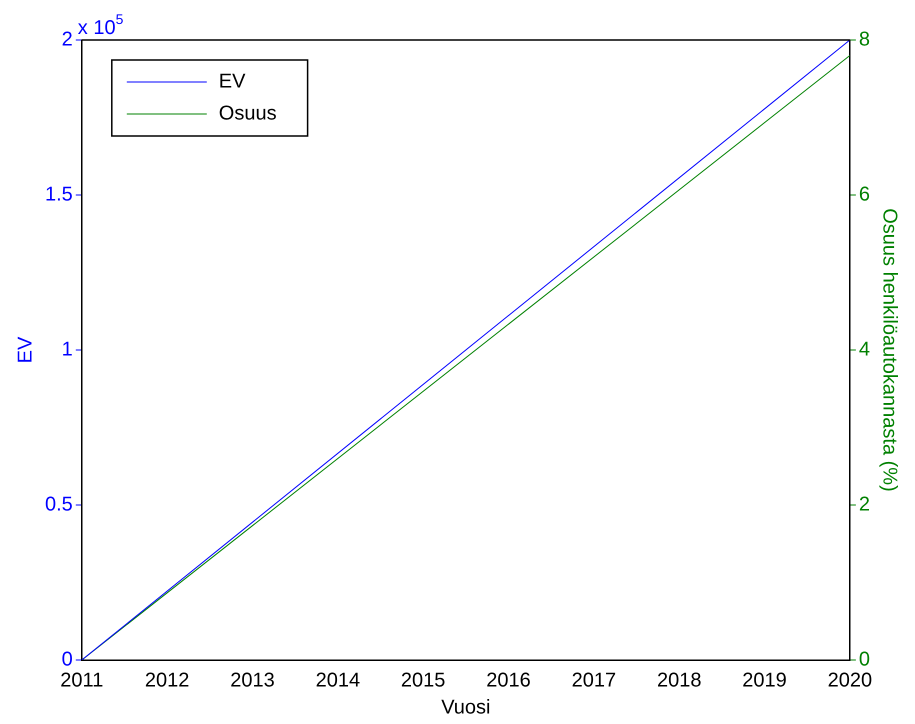 The width and height of the screenshot is (915, 724). What do you see at coordinates (864, 505) in the screenshot?
I see `y2-tick-label: 2` at bounding box center [864, 505].